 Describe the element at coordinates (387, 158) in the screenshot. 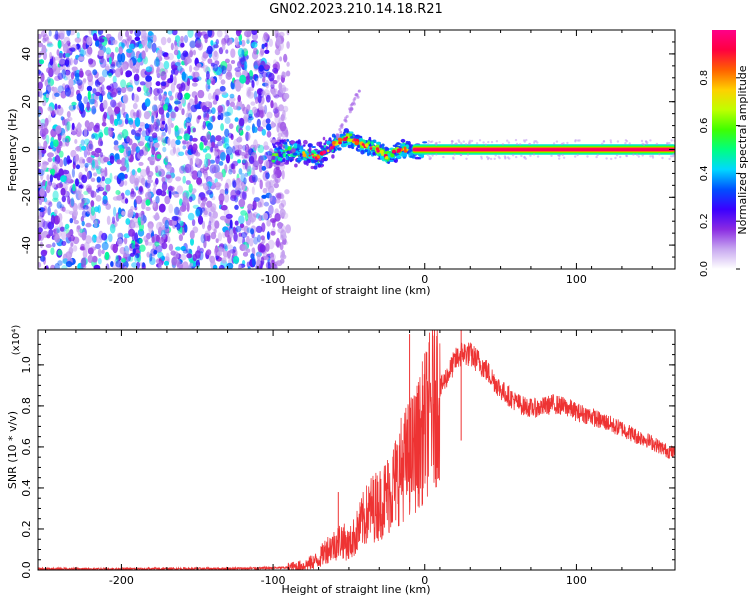

I see `ridge-cell` at that location.